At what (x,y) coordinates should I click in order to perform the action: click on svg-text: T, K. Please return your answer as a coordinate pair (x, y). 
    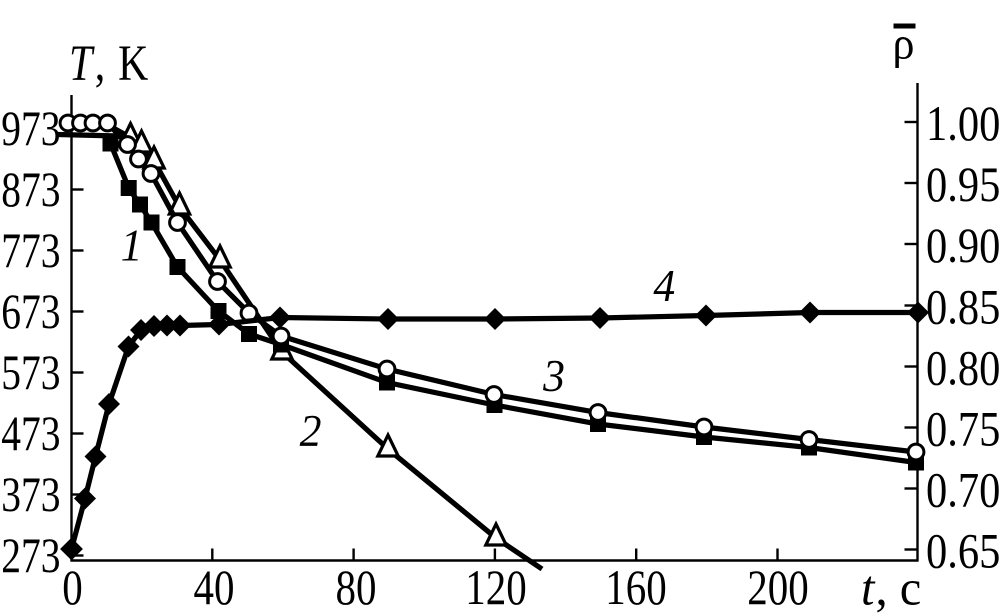
    Looking at the image, I should click on (109, 63).